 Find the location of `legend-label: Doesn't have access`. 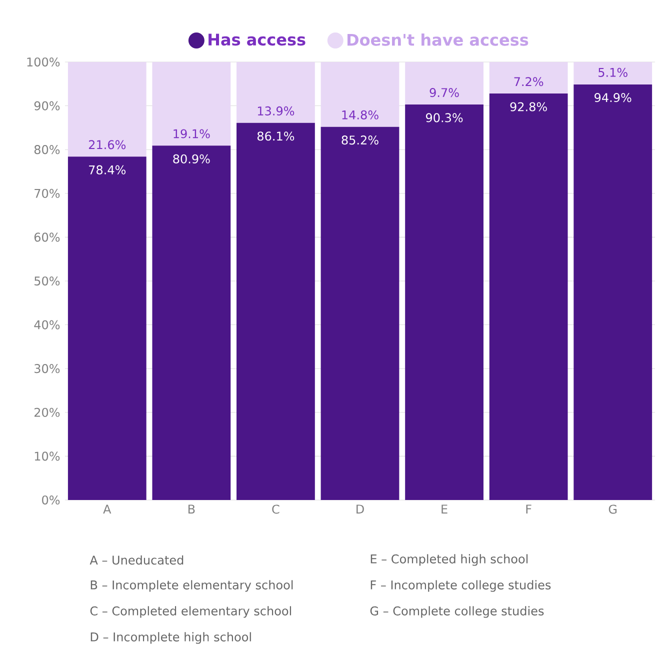

legend-label: Doesn't have access is located at coordinates (438, 39).